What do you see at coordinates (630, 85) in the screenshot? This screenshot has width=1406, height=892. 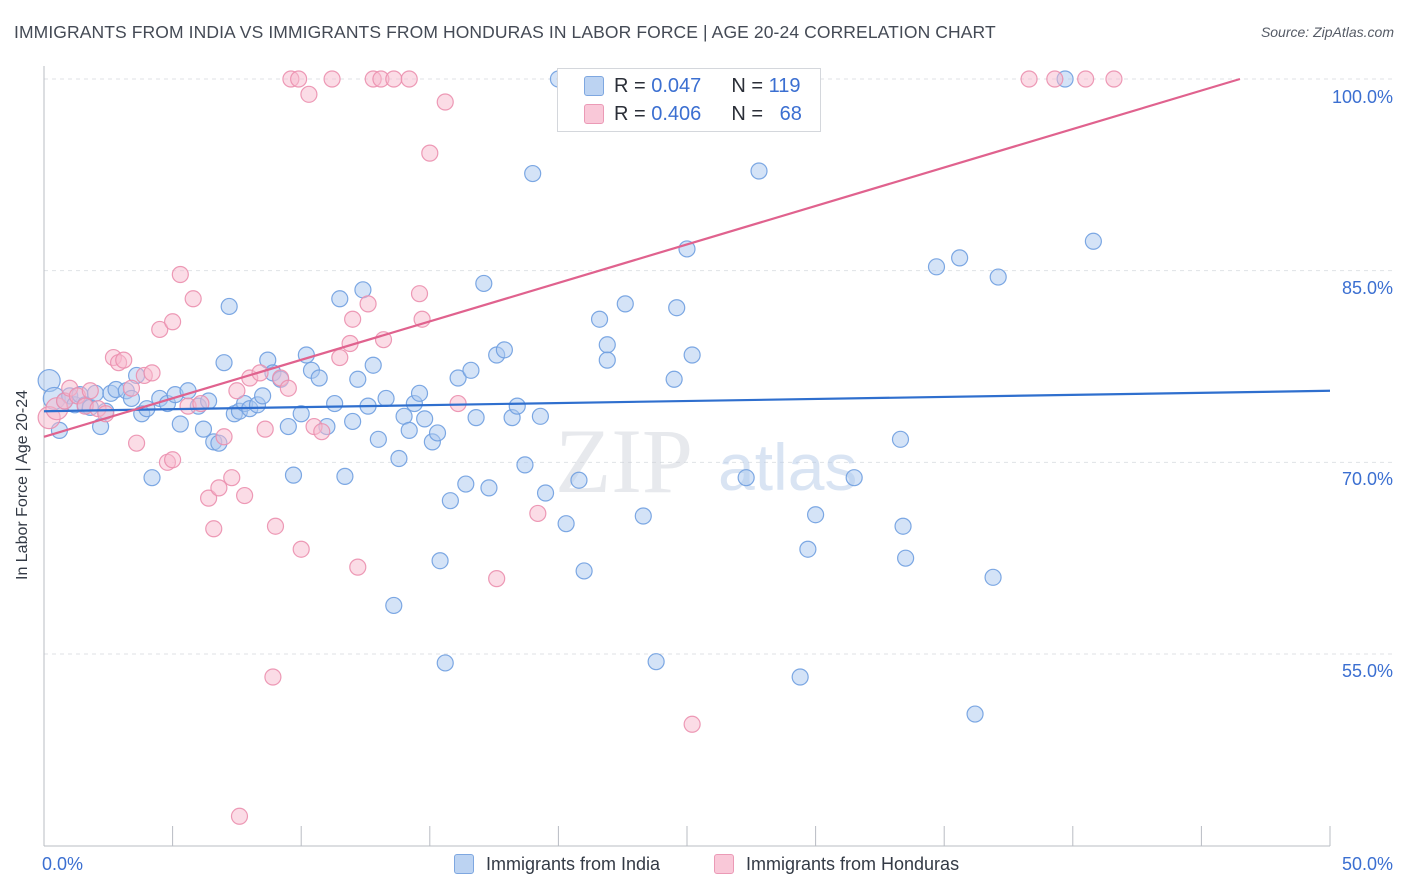 I see `legend-india-r-label: R =` at bounding box center [630, 85].